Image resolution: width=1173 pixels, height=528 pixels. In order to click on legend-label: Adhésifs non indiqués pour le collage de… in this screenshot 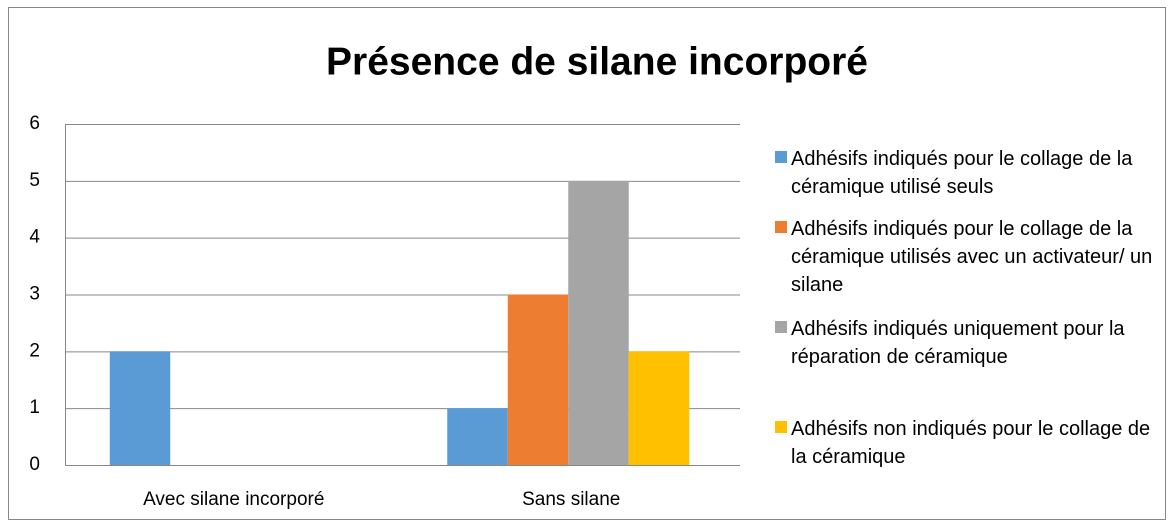, I will do `click(971, 443)`.